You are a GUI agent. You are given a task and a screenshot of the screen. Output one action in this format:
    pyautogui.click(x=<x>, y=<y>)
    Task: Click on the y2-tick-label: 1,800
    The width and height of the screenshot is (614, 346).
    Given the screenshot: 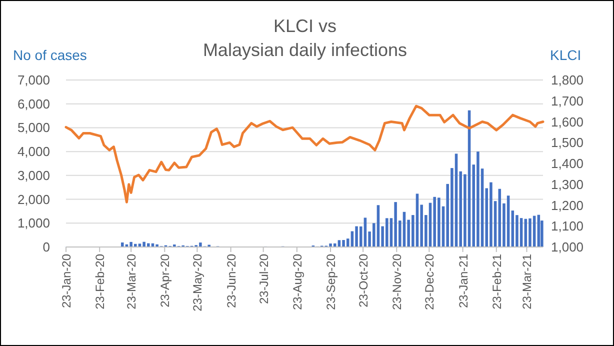 What is the action you would take?
    pyautogui.click(x=567, y=80)
    